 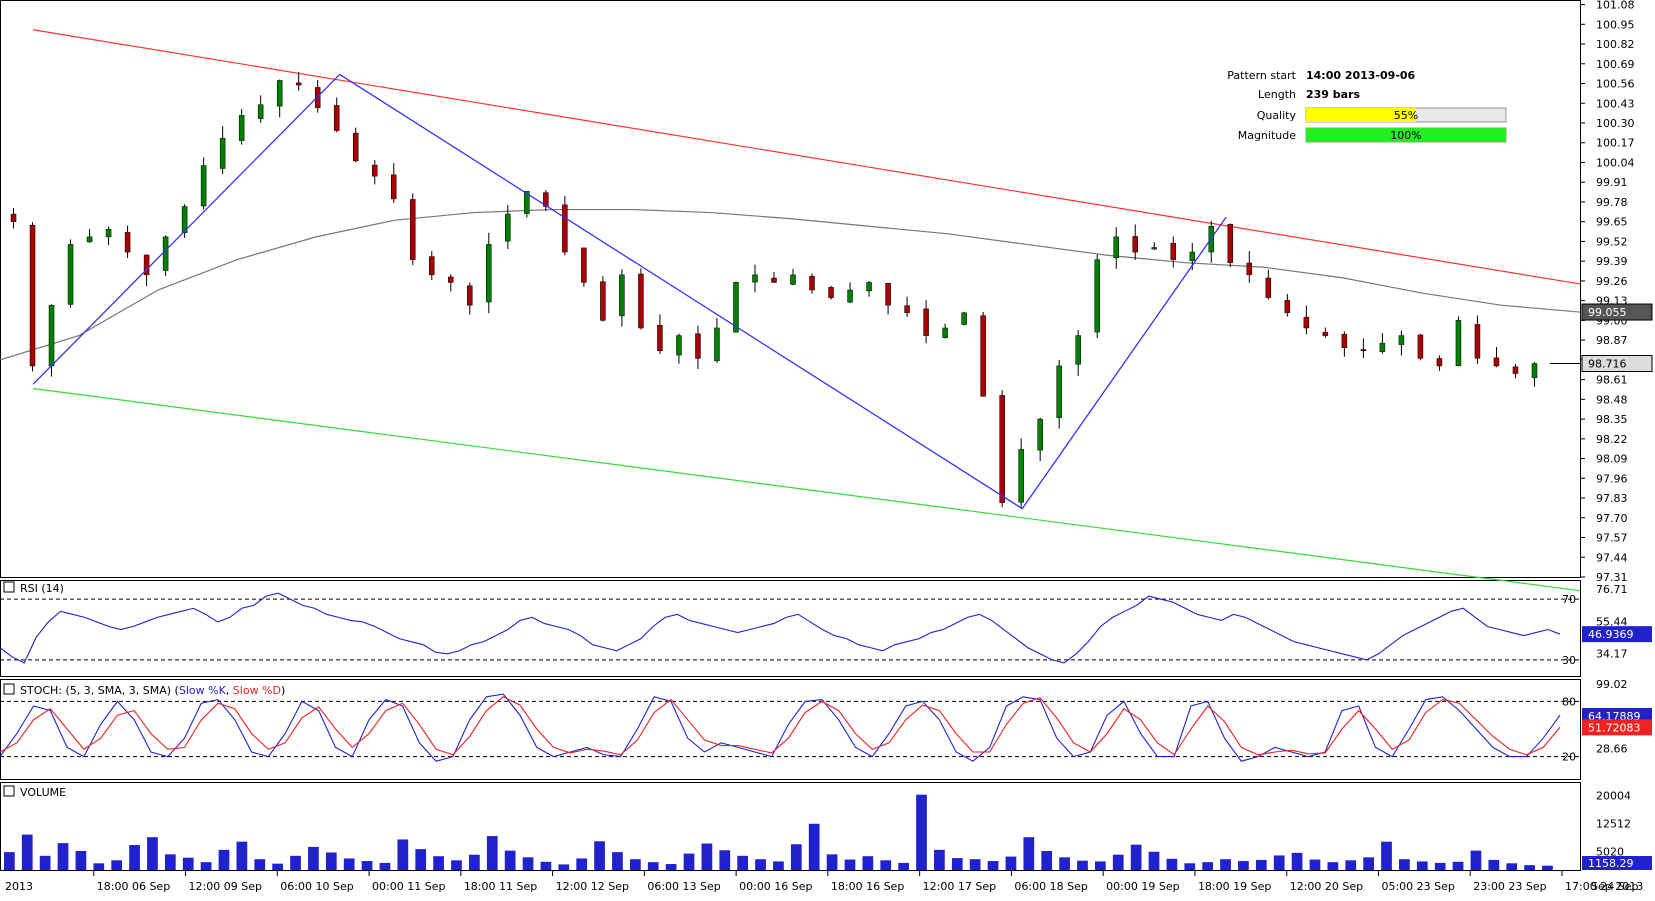 I want to click on rsi-panel-value-box, so click(x=1617, y=634).